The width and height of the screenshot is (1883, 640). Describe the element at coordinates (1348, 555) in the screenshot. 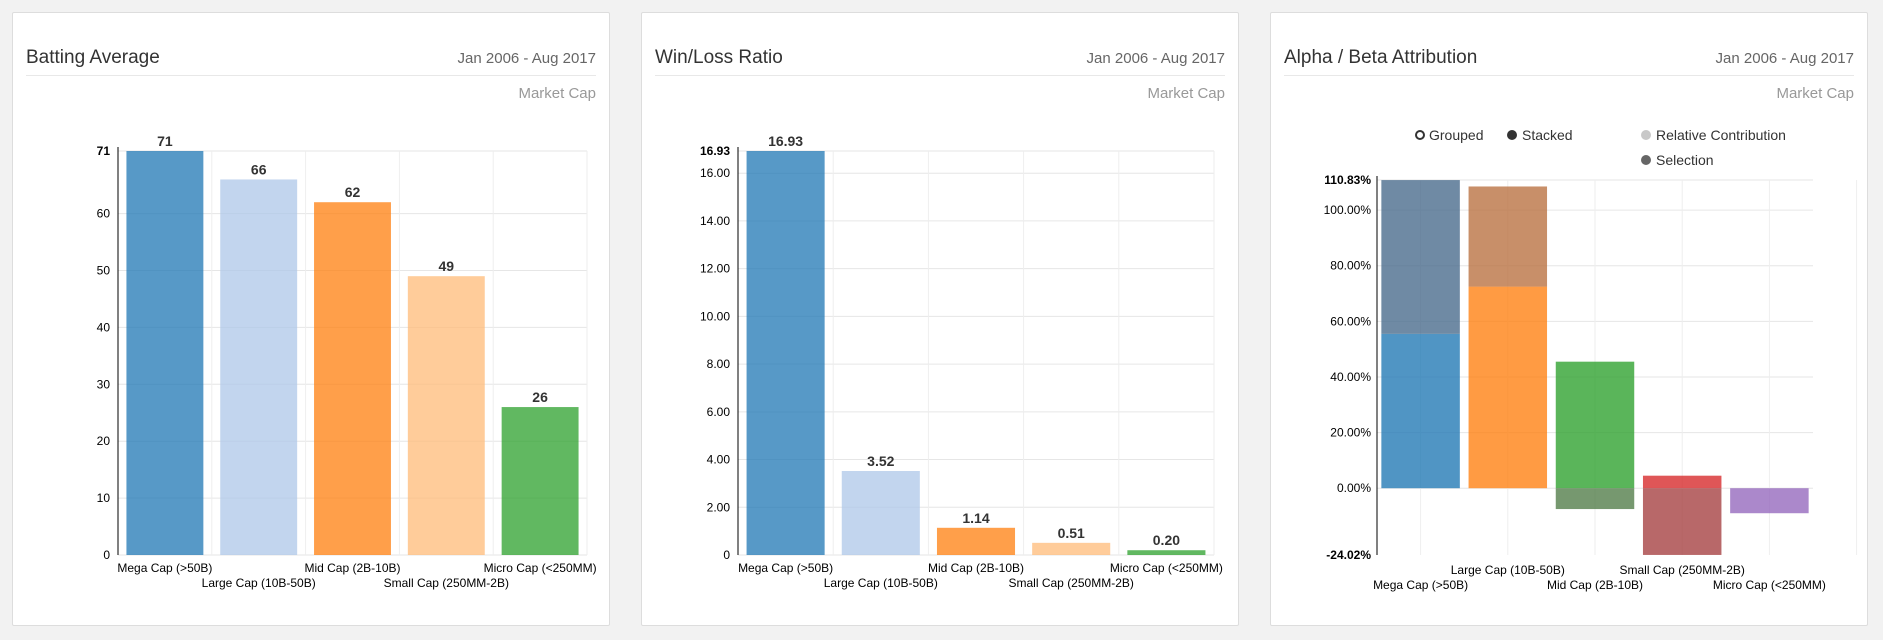

I see `y-min-label: -24.02%` at that location.